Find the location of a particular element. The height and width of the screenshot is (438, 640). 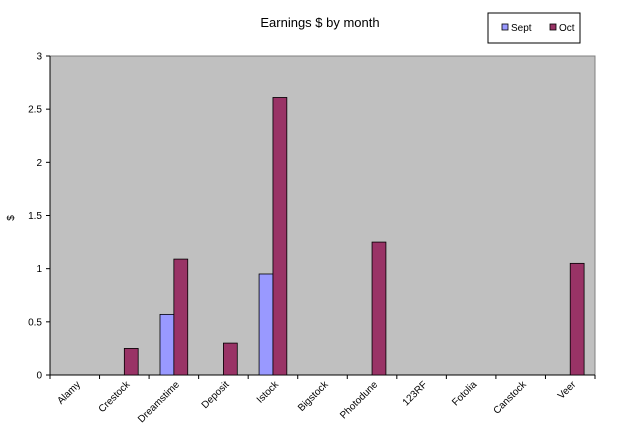

y-axis-label: $ is located at coordinates (11, 218).